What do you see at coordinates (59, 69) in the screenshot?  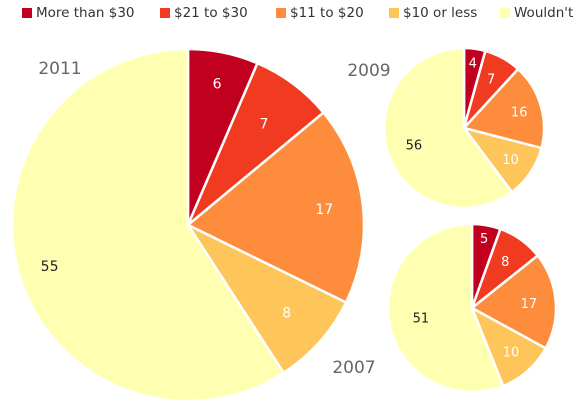 I see `pie-title: 2011` at bounding box center [59, 69].